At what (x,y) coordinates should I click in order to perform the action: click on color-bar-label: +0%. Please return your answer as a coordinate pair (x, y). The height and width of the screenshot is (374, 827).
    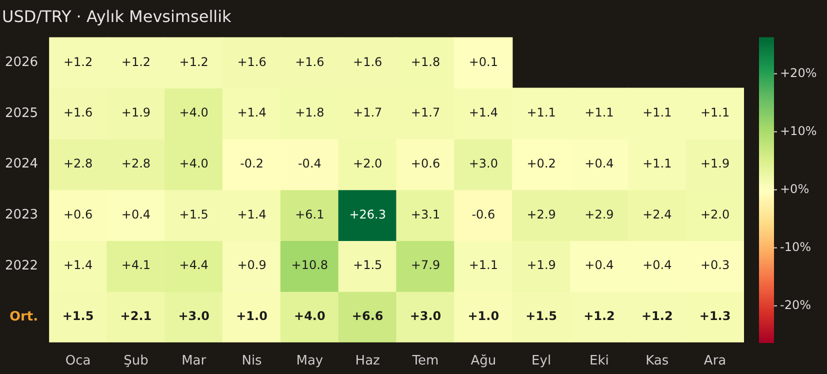
    Looking at the image, I should click on (795, 189).